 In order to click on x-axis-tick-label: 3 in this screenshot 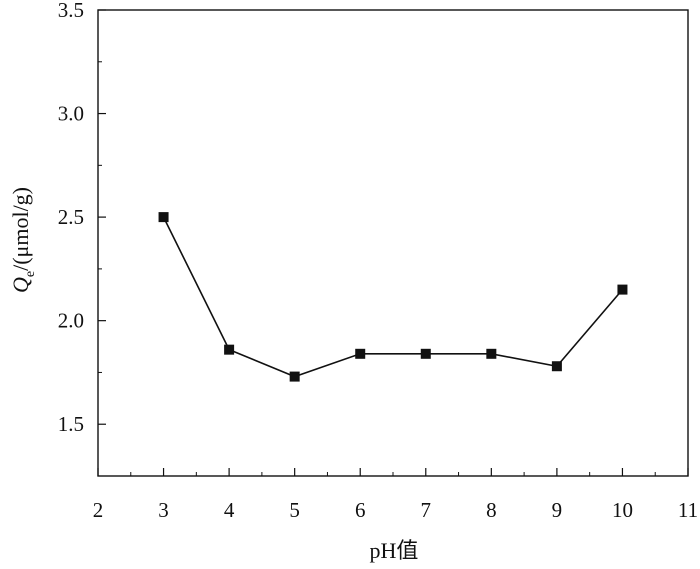, I will do `click(163, 510)`.